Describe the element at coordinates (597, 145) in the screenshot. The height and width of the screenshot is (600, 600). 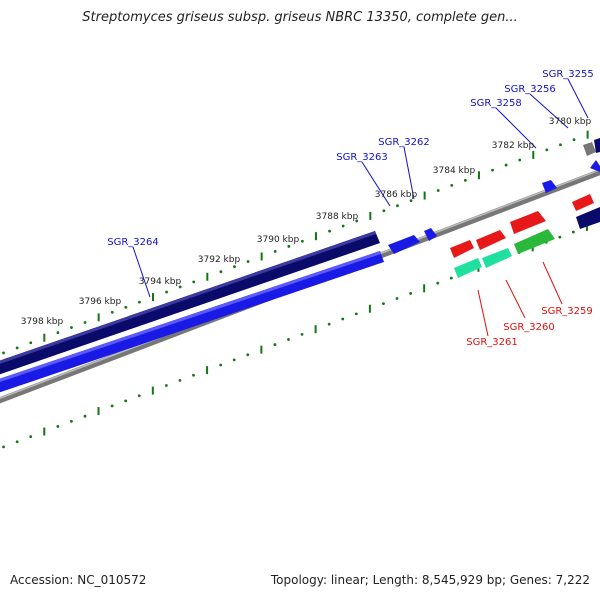
I see `gene-navy-edge` at that location.